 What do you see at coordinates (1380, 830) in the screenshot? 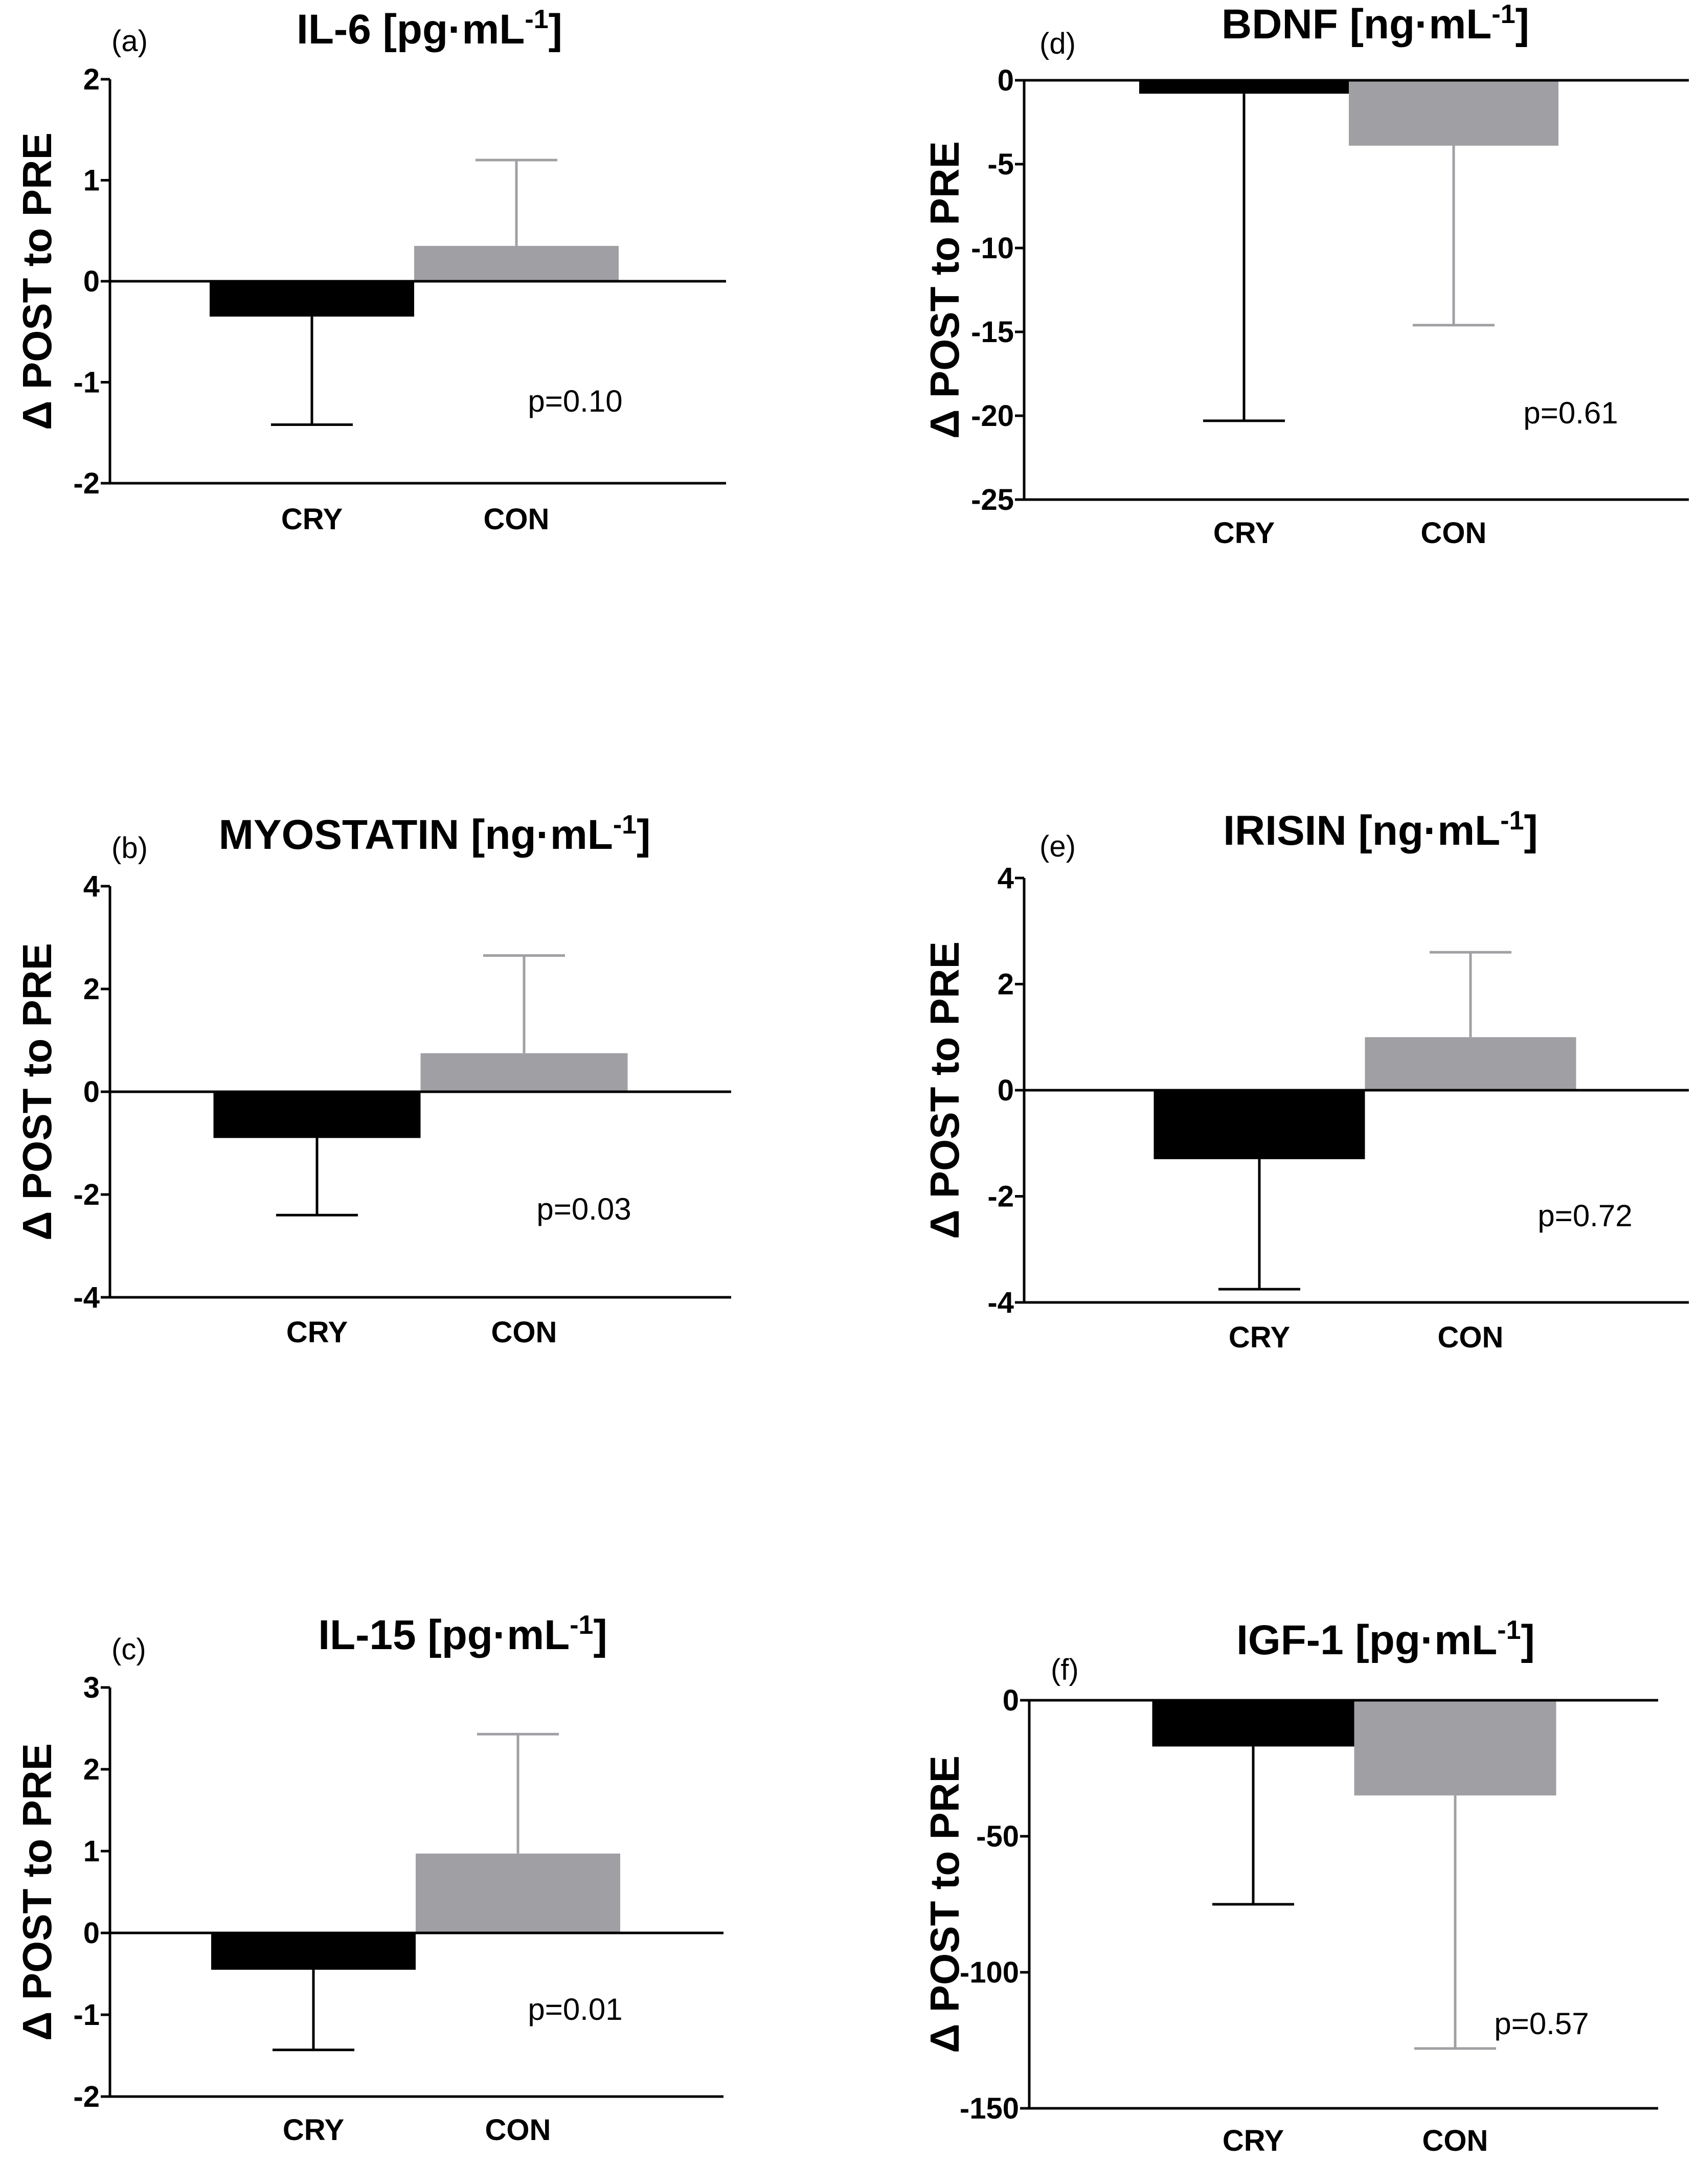
I see `chart-title: IRISIN [ng·mL-1]` at bounding box center [1380, 830].